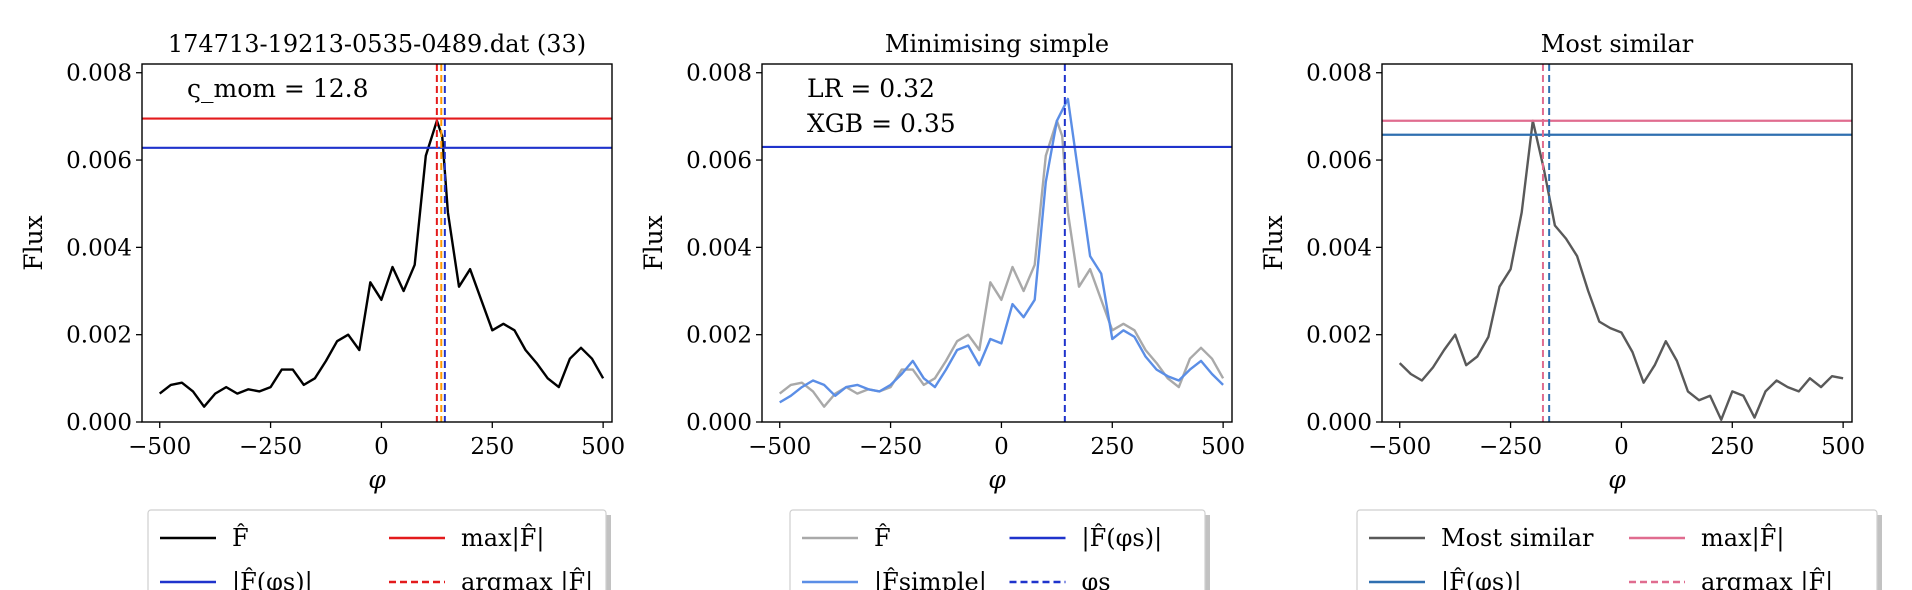  What do you see at coordinates (881, 123) in the screenshot?
I see `annotation: XGB = 0.35` at bounding box center [881, 123].